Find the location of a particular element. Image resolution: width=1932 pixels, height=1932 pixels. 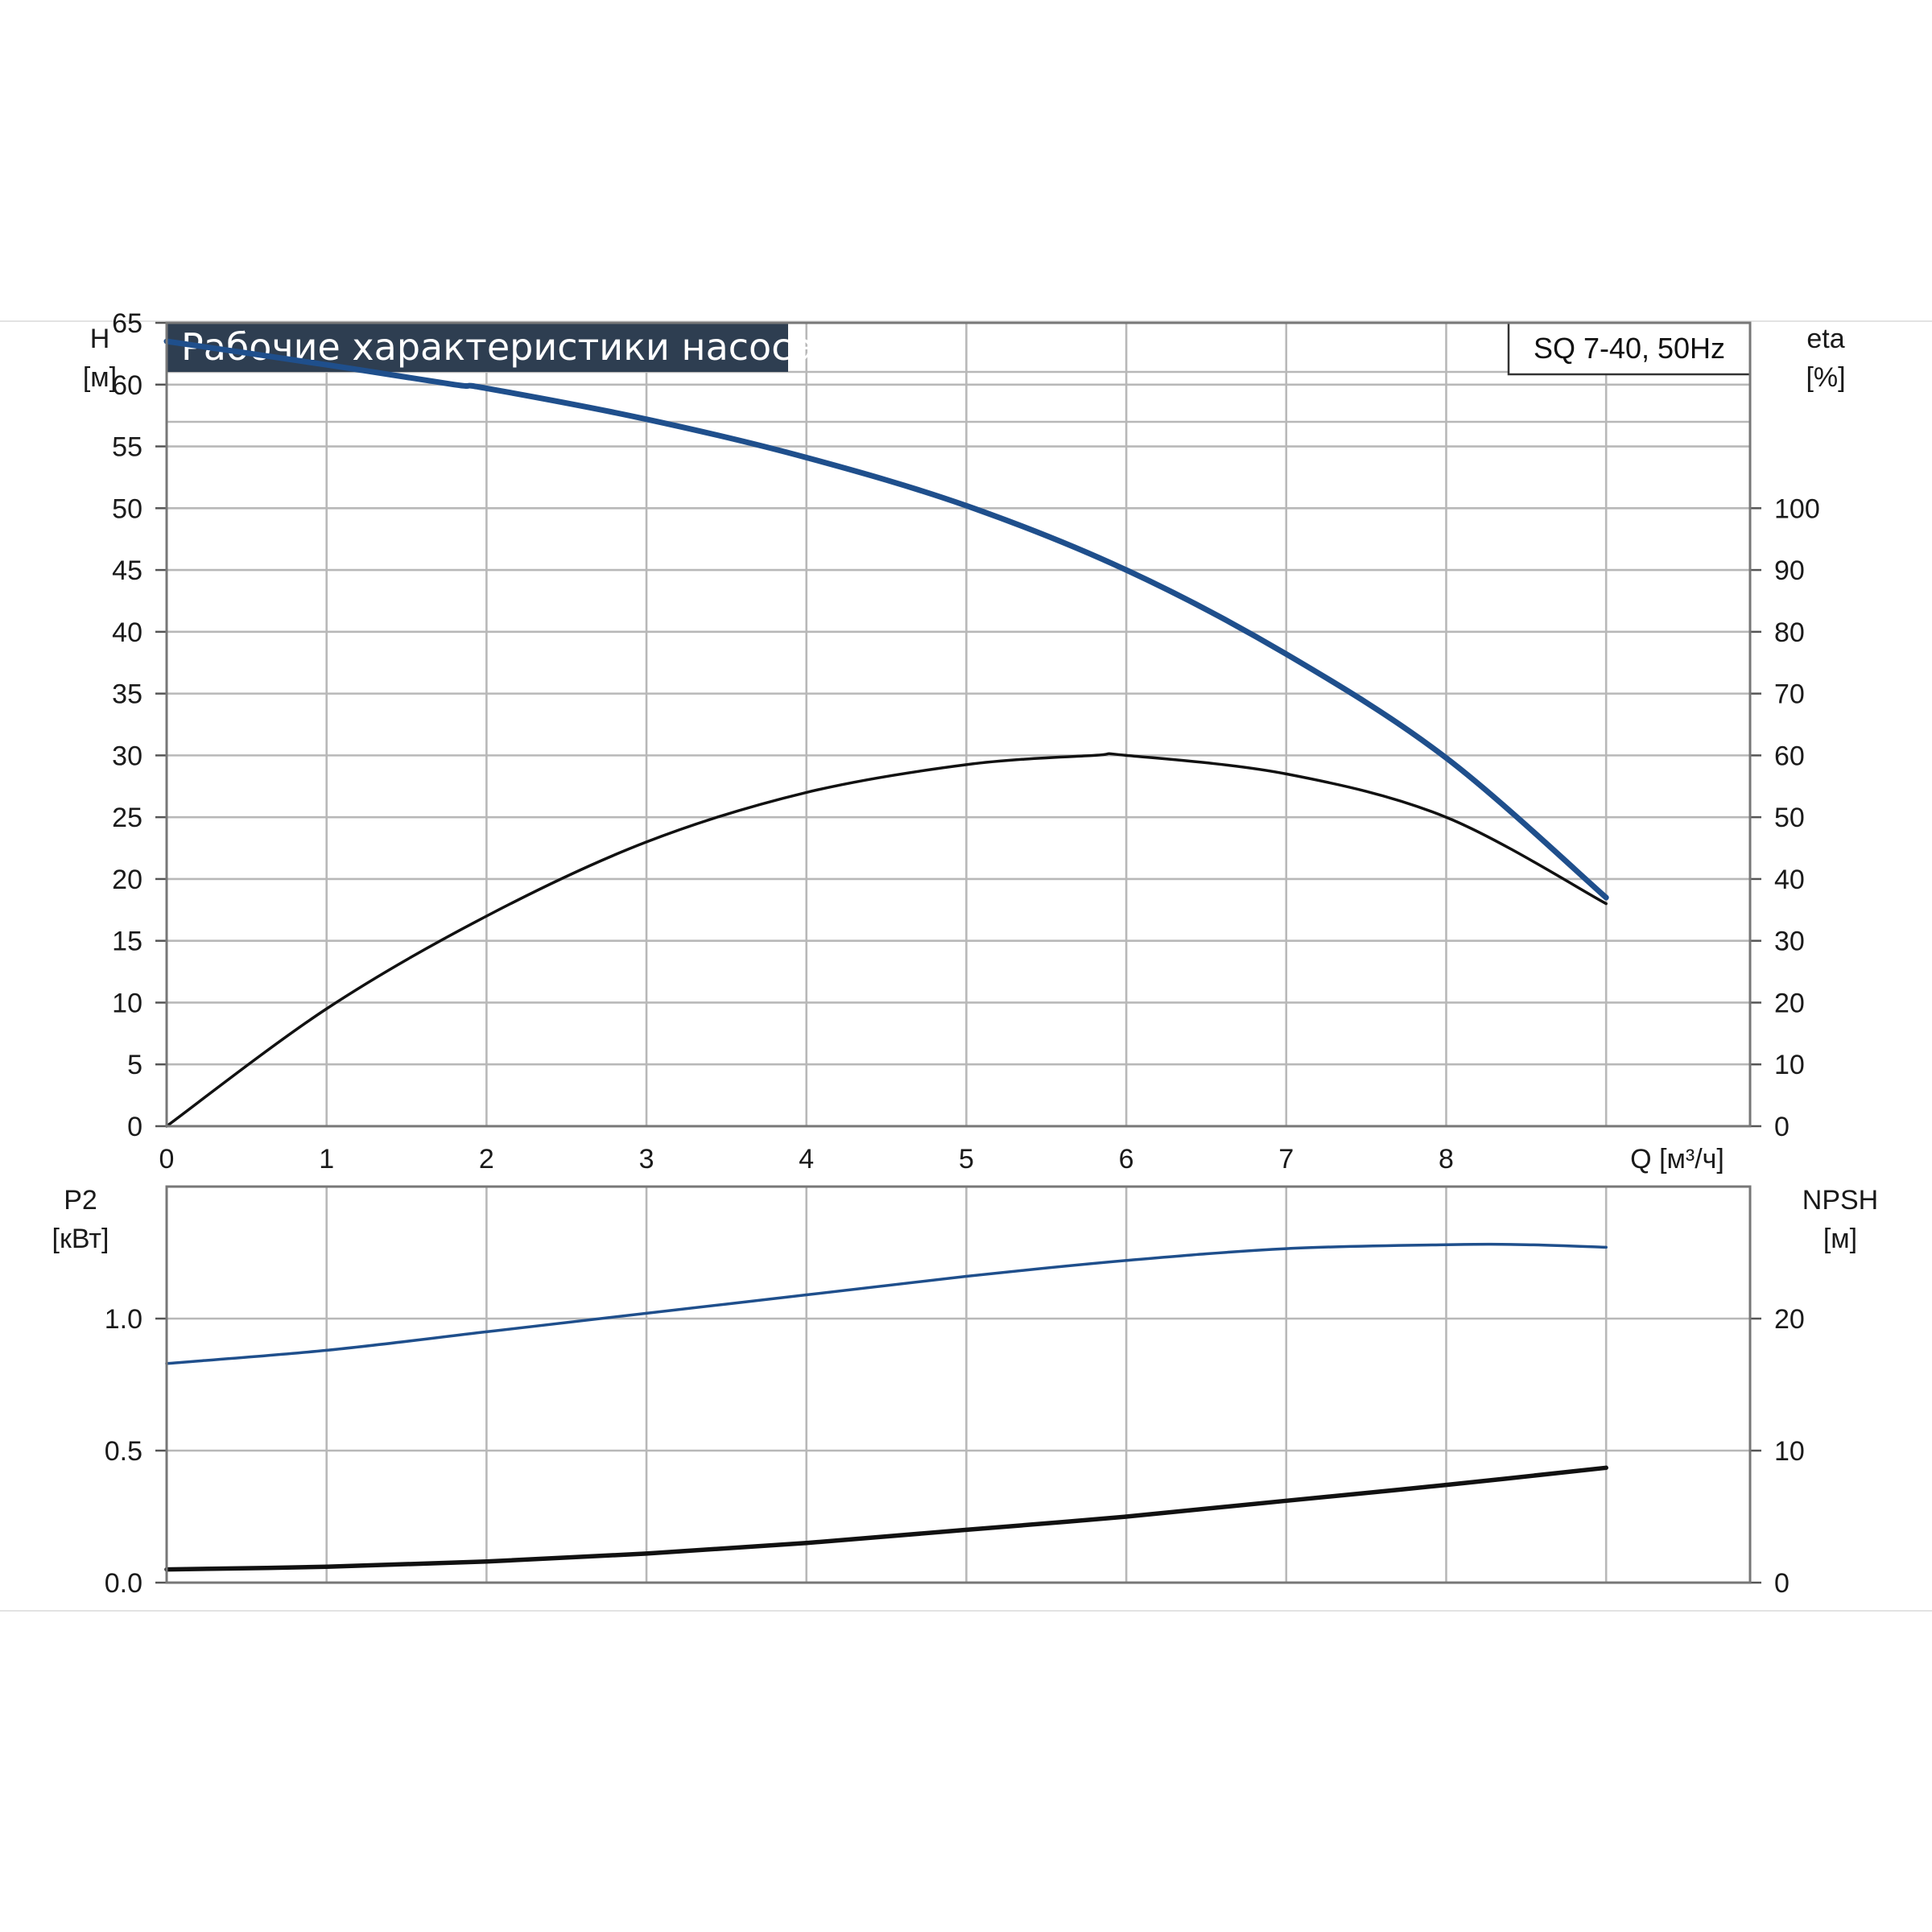

curve-npsh is located at coordinates (886, 1518).